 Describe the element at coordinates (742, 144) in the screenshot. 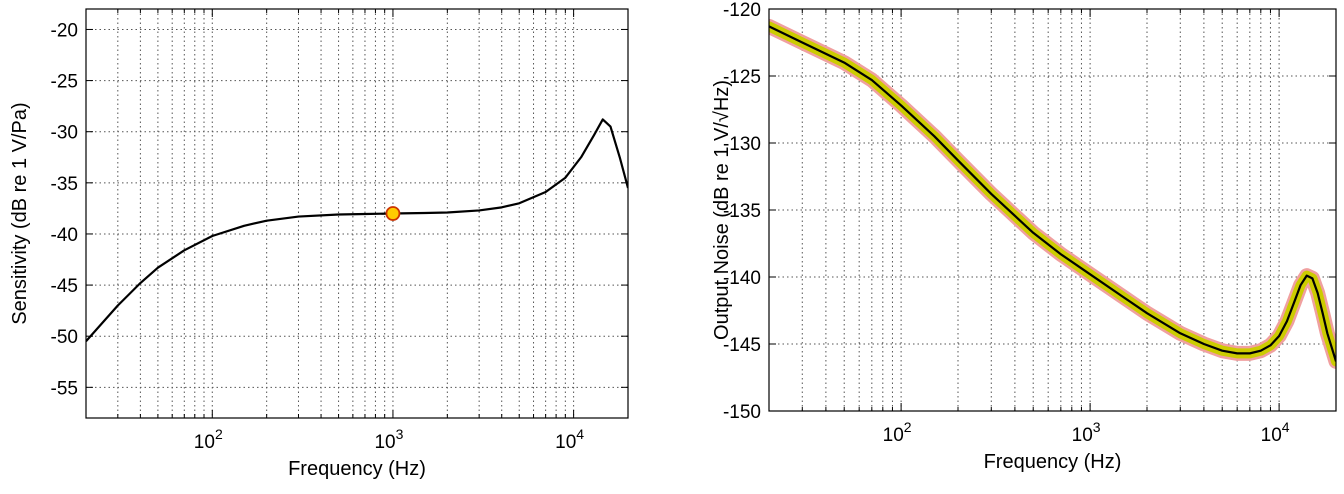

I see `y-tick-label: -130` at that location.